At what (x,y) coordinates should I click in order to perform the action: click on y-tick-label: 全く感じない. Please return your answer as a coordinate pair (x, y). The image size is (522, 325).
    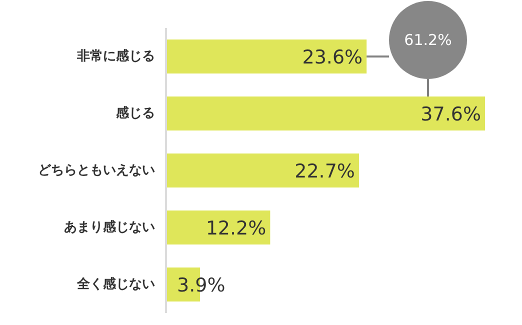
    Looking at the image, I should click on (115, 284).